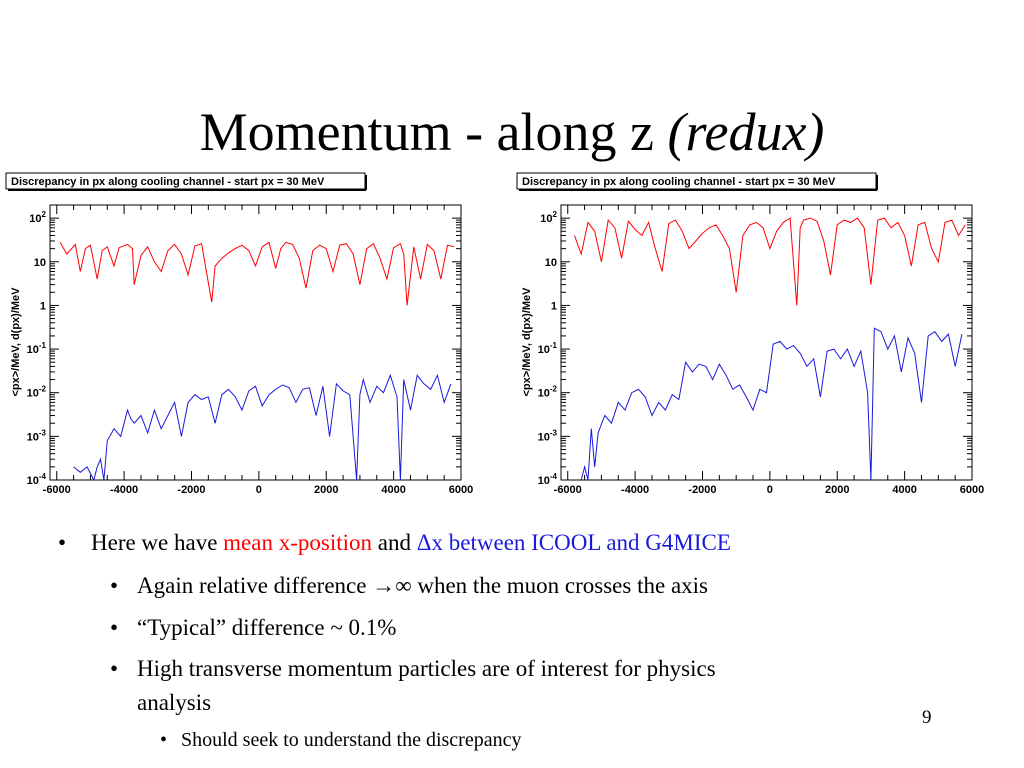  I want to click on bullet-2-text-a: Again relative difference, so click(255, 585).